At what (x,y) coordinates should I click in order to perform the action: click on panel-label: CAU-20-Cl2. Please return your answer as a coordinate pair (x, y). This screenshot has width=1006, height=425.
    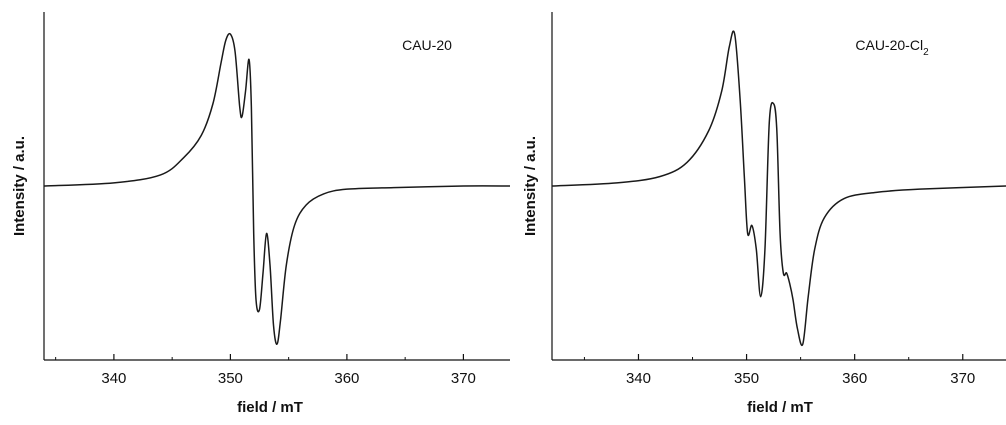
    Looking at the image, I should click on (892, 47).